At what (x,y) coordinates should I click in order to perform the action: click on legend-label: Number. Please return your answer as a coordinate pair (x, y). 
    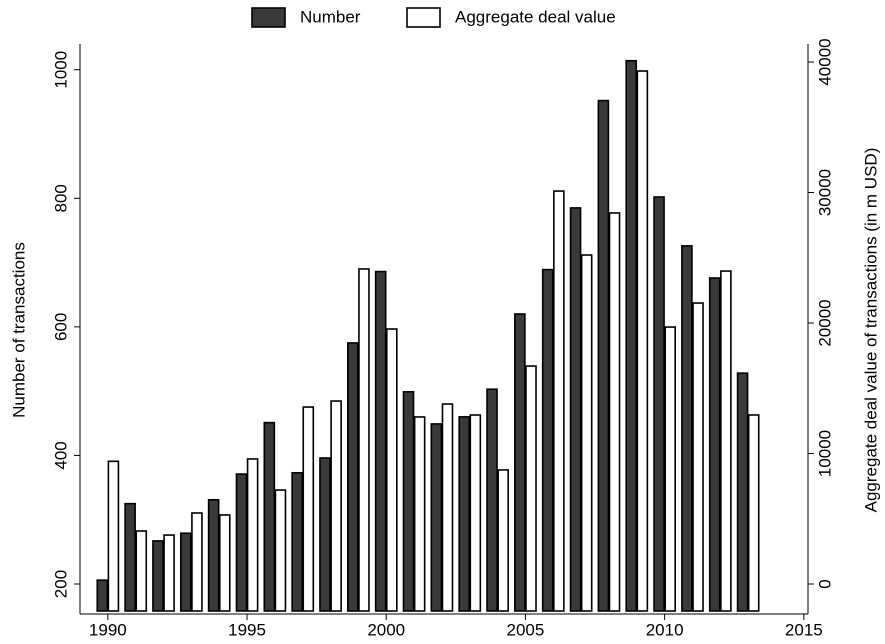
    Looking at the image, I should click on (330, 16).